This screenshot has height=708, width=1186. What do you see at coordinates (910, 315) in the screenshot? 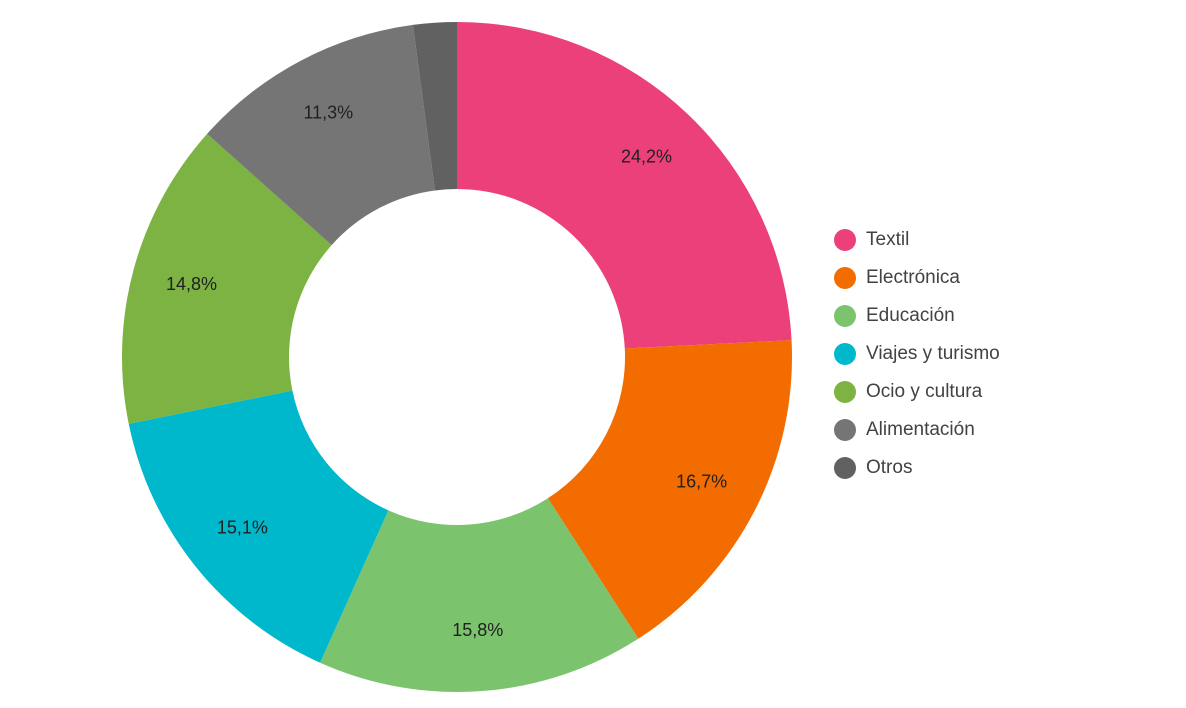
I see `legend-label: Educación` at bounding box center [910, 315].